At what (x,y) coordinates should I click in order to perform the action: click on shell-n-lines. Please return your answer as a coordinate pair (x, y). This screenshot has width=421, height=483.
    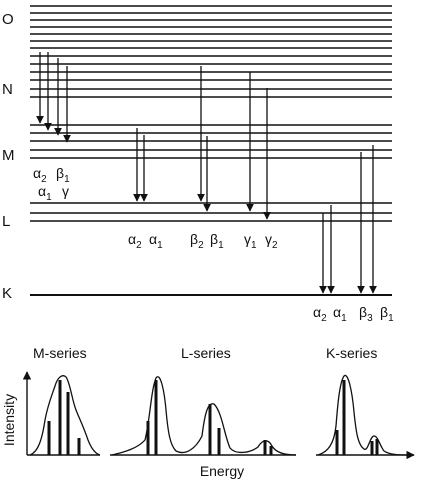
    Looking at the image, I should click on (211, 72).